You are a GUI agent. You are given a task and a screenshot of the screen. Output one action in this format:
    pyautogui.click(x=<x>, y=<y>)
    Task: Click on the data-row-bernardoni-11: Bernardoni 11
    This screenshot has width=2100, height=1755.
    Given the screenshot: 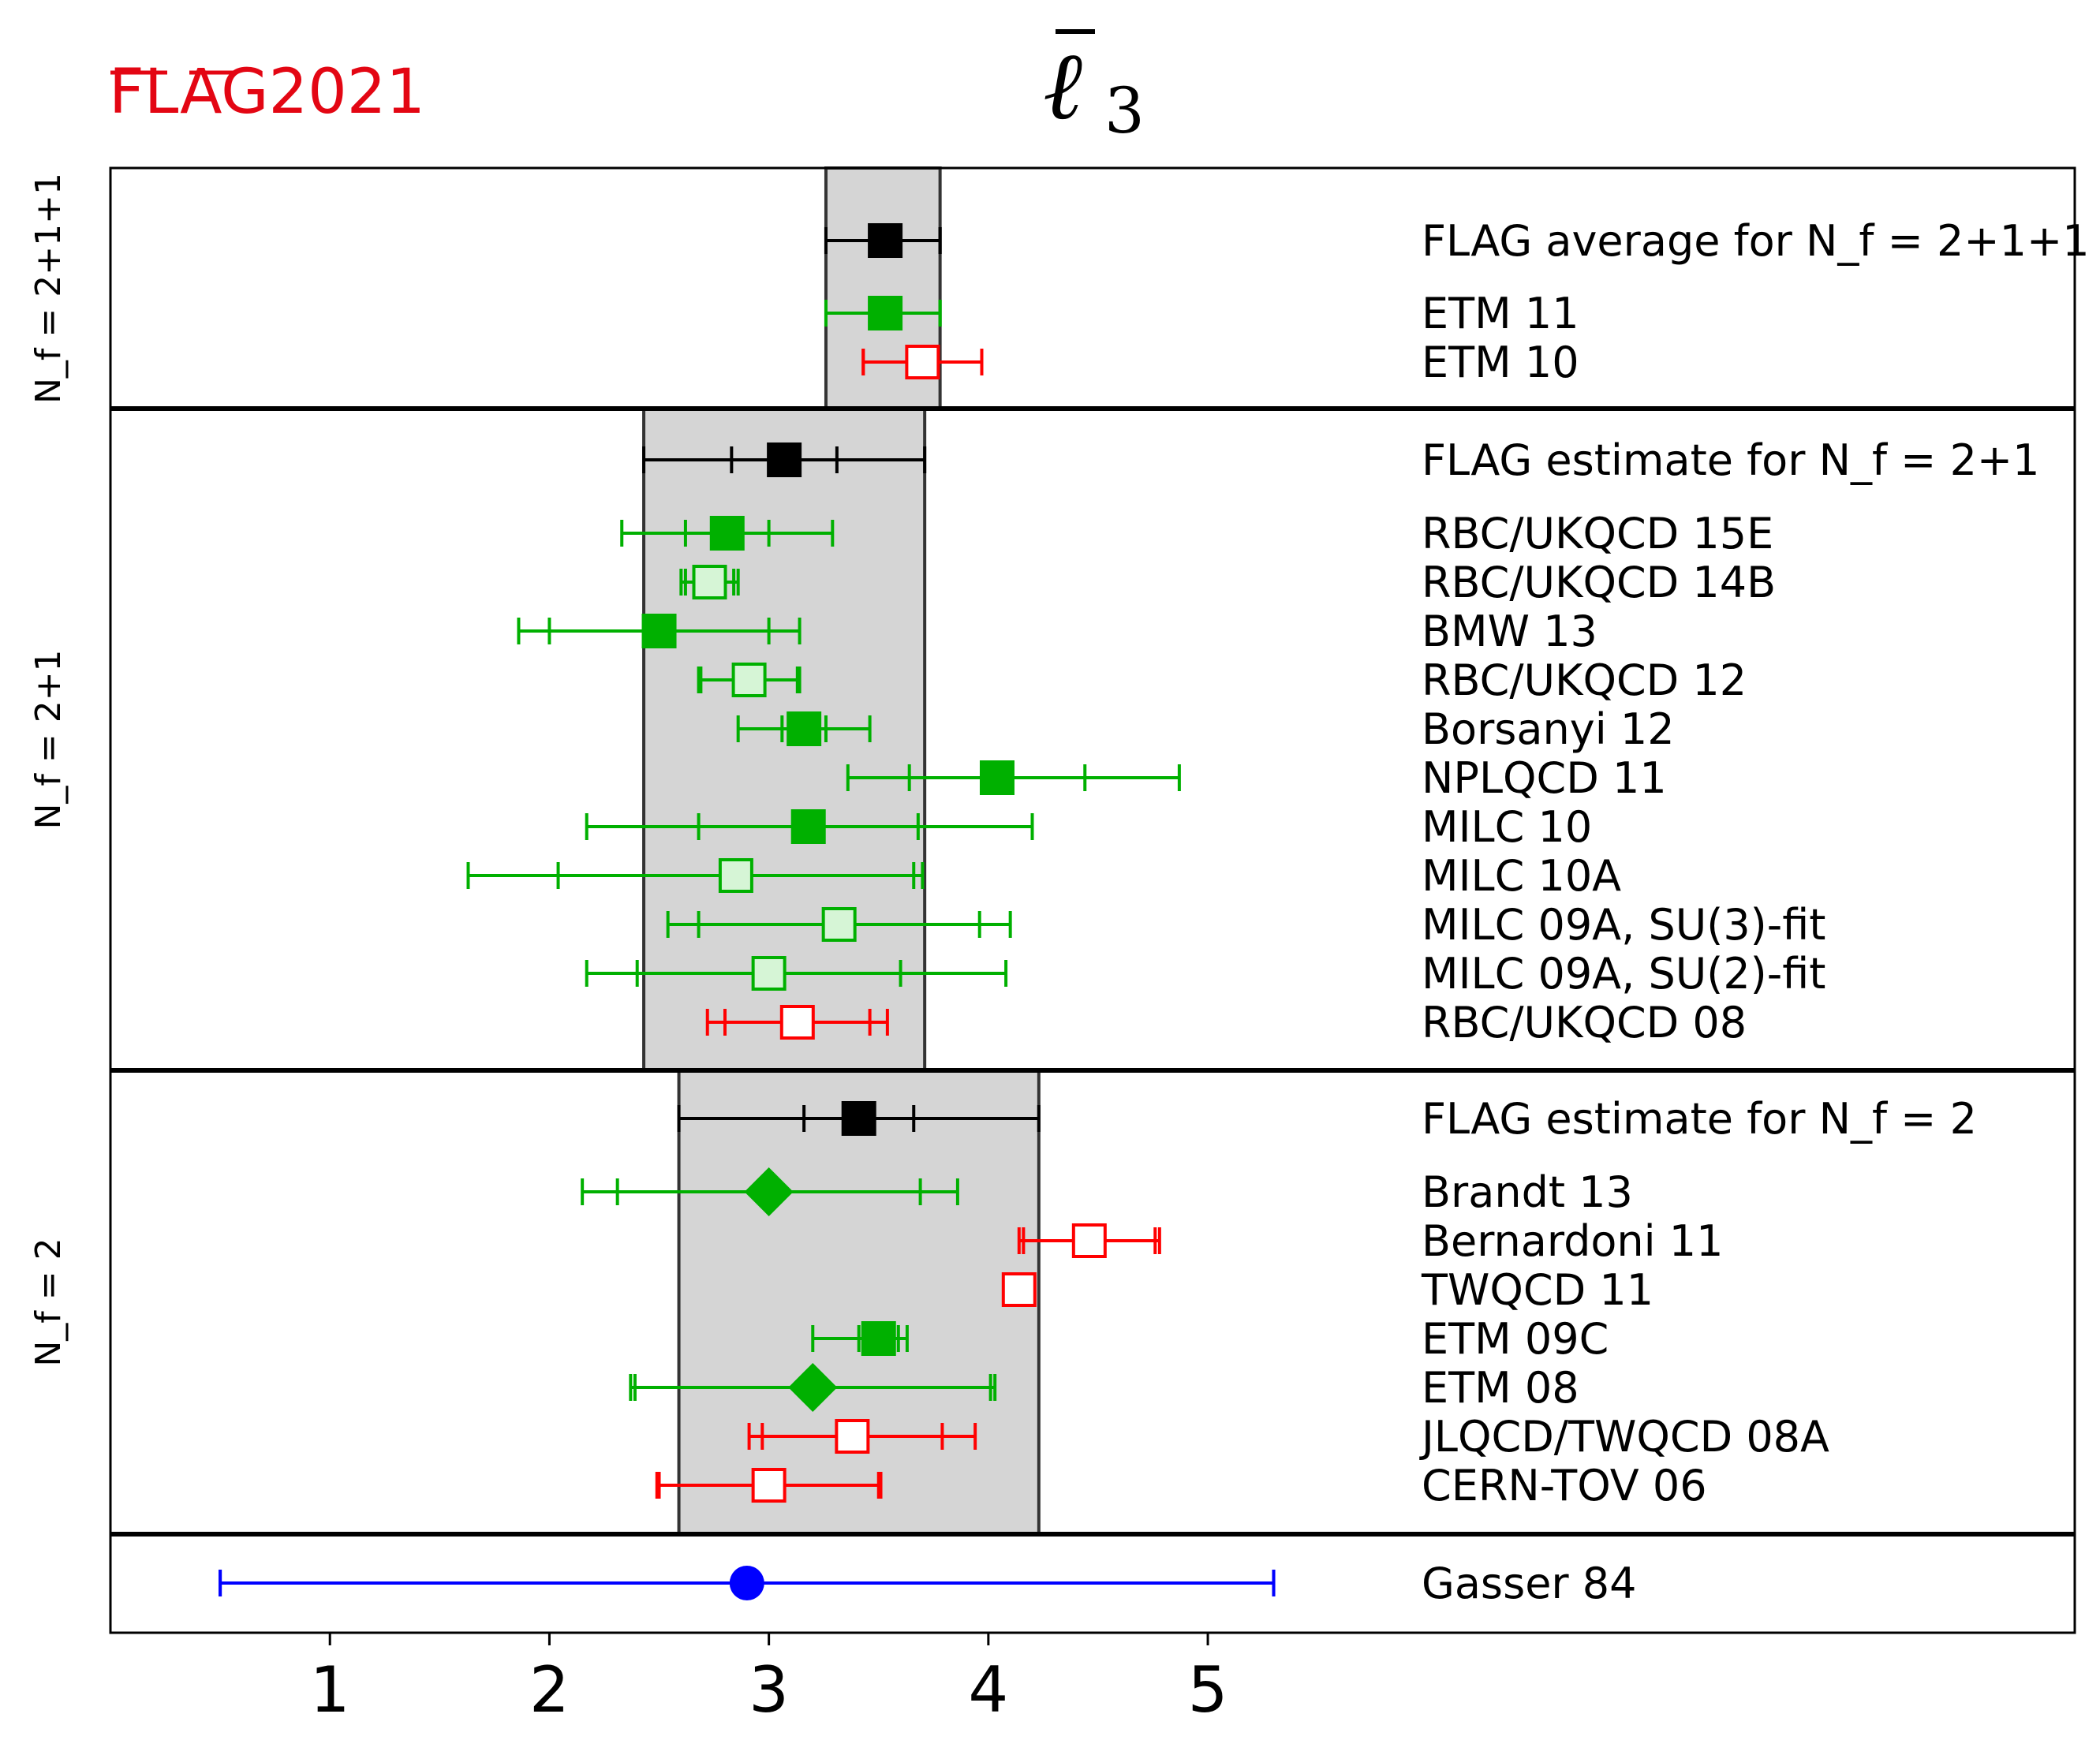 What is the action you would take?
    pyautogui.click(x=1370, y=1241)
    